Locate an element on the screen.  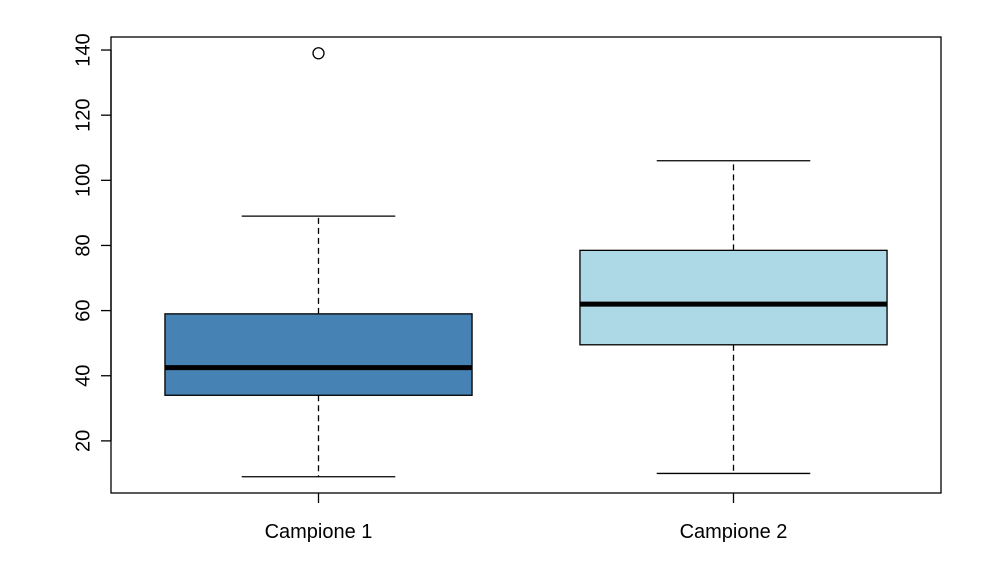
y-tick-label: 80 is located at coordinates (83, 245).